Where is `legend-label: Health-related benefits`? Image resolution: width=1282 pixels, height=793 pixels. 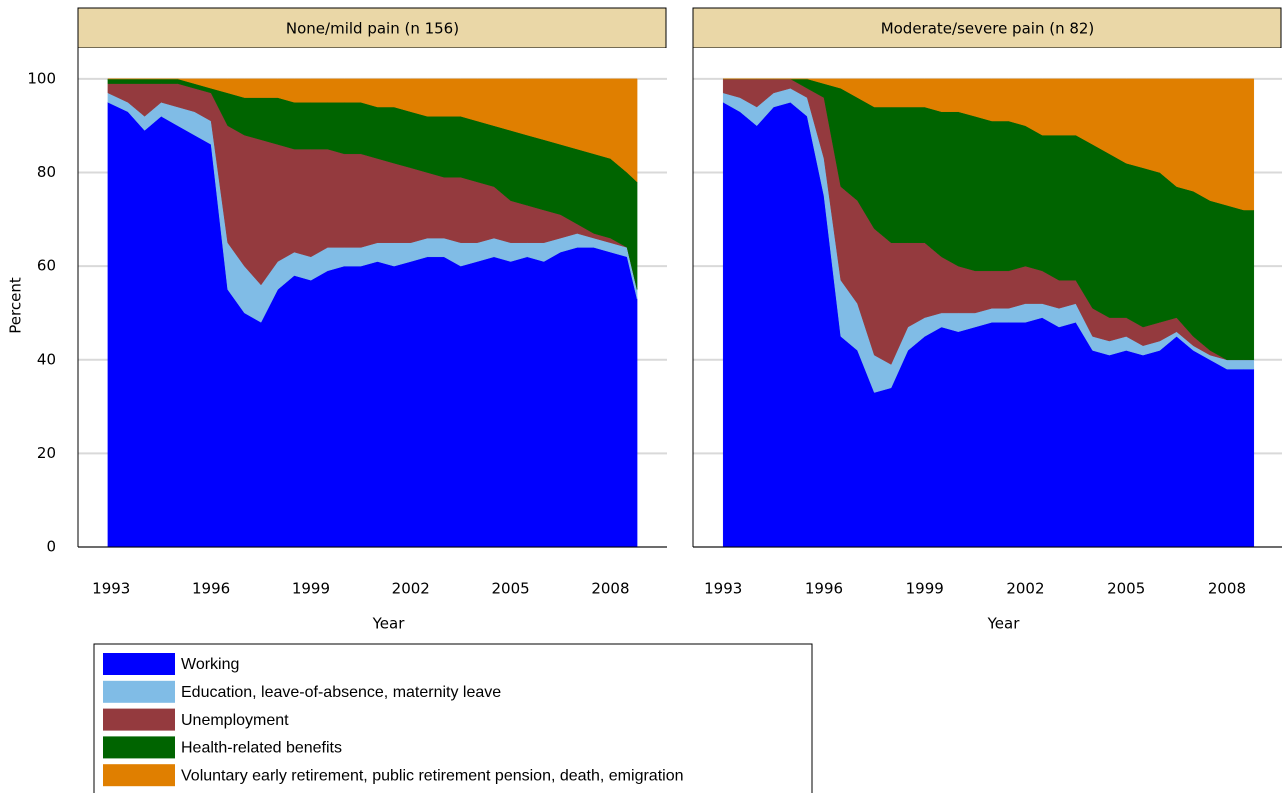
legend-label: Health-related benefits is located at coordinates (261, 748).